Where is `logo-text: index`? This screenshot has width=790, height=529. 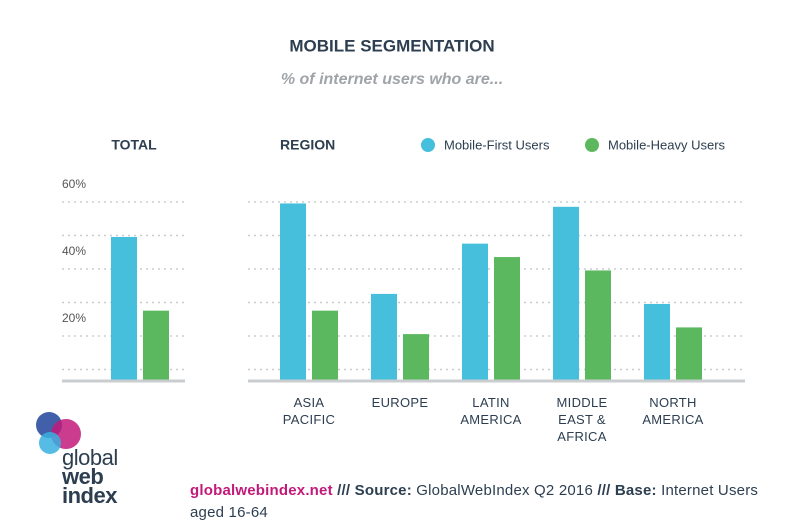
logo-text: index is located at coordinates (89, 495).